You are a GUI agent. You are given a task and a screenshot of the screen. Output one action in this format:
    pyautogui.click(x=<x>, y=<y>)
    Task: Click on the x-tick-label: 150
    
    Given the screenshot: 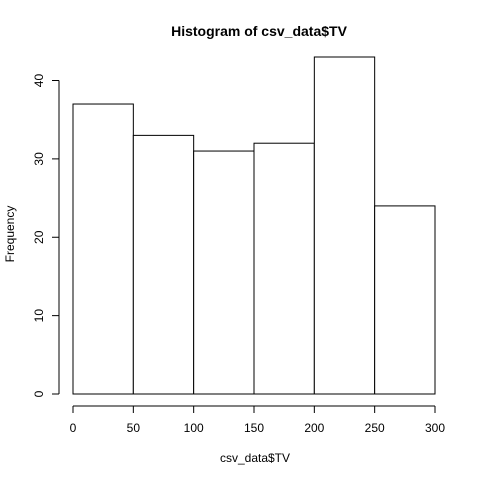 What is the action you would take?
    pyautogui.click(x=254, y=428)
    